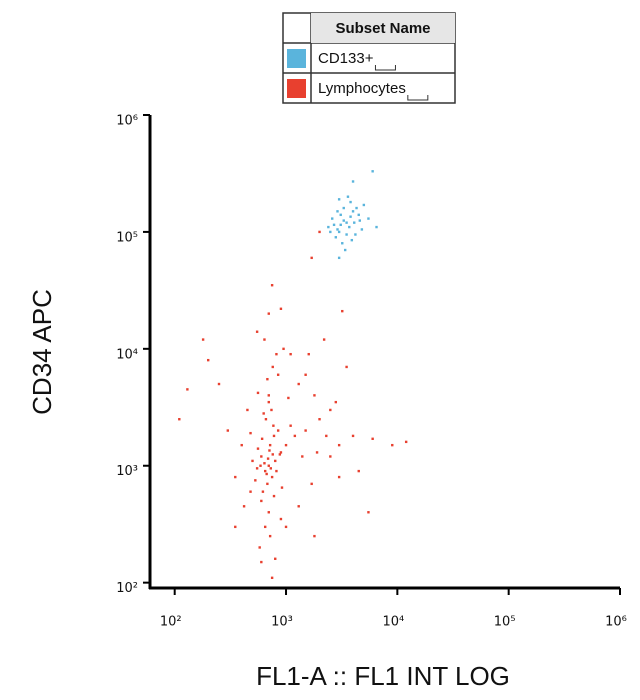 This screenshot has height=700, width=640. I want to click on legend-label: Lymphocytes, so click(362, 88).